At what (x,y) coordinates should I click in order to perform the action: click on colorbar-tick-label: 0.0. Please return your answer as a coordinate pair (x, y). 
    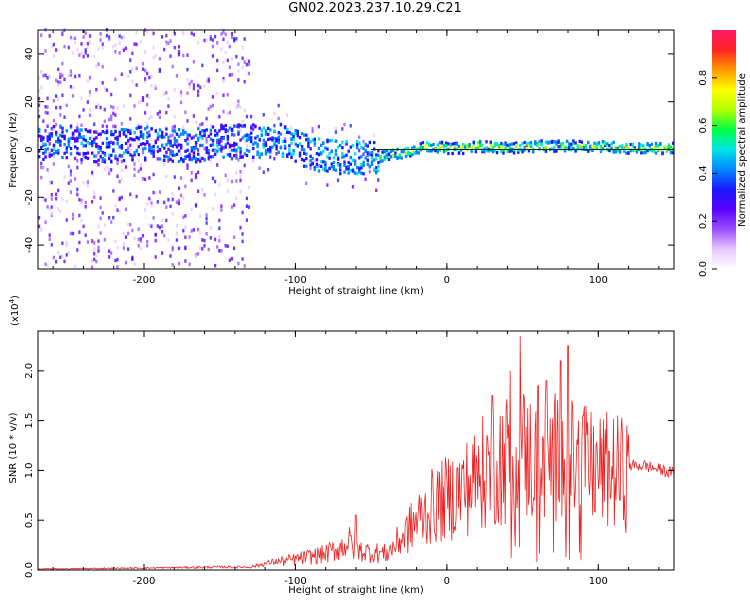
    Looking at the image, I should click on (703, 269).